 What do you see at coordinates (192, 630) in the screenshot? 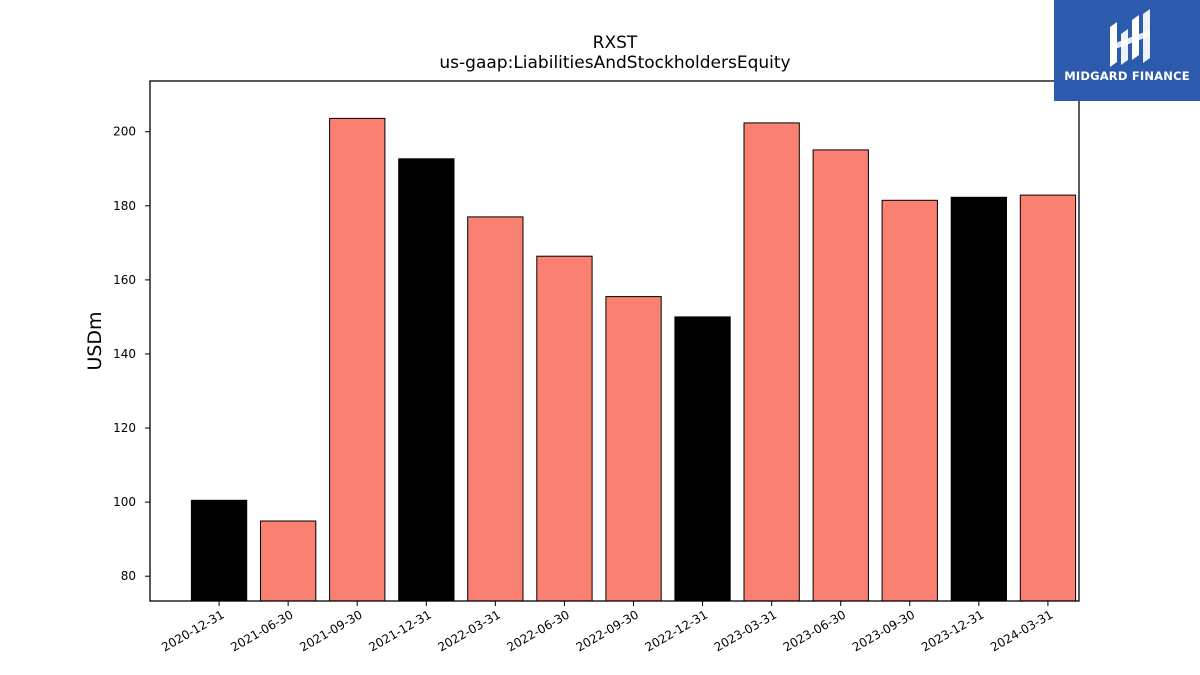
I see `x-tick-label: 2020-12-31` at bounding box center [192, 630].